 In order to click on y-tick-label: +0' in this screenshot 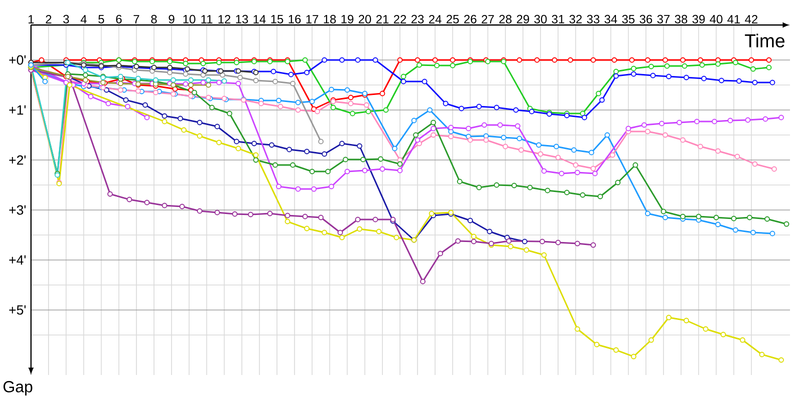, I will do `click(17, 60)`.